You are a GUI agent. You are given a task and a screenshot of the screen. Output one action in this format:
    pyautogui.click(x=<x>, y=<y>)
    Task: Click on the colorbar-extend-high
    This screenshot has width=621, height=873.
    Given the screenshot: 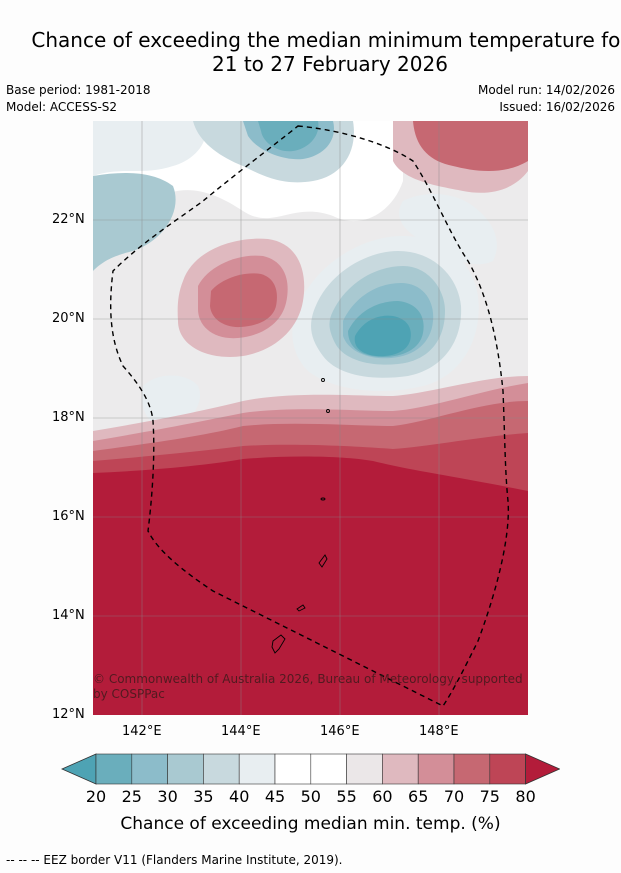 What is the action you would take?
    pyautogui.click(x=542, y=769)
    